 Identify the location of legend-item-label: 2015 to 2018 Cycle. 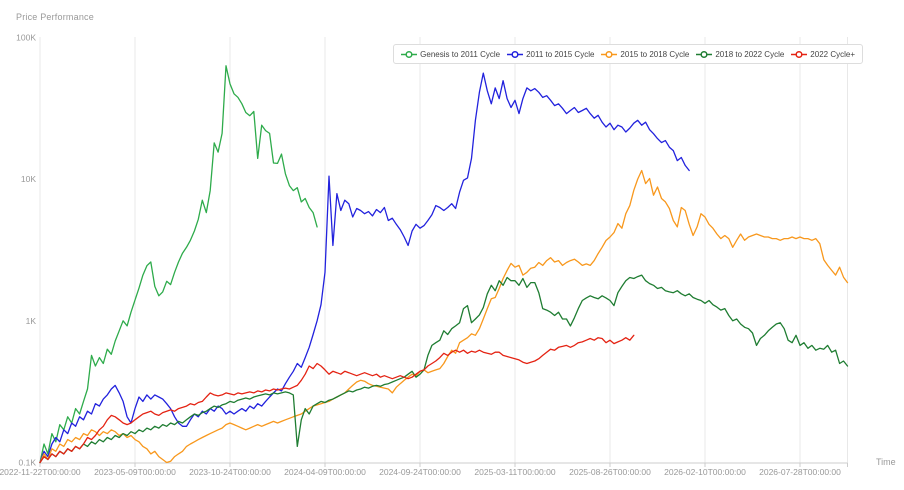
(655, 54).